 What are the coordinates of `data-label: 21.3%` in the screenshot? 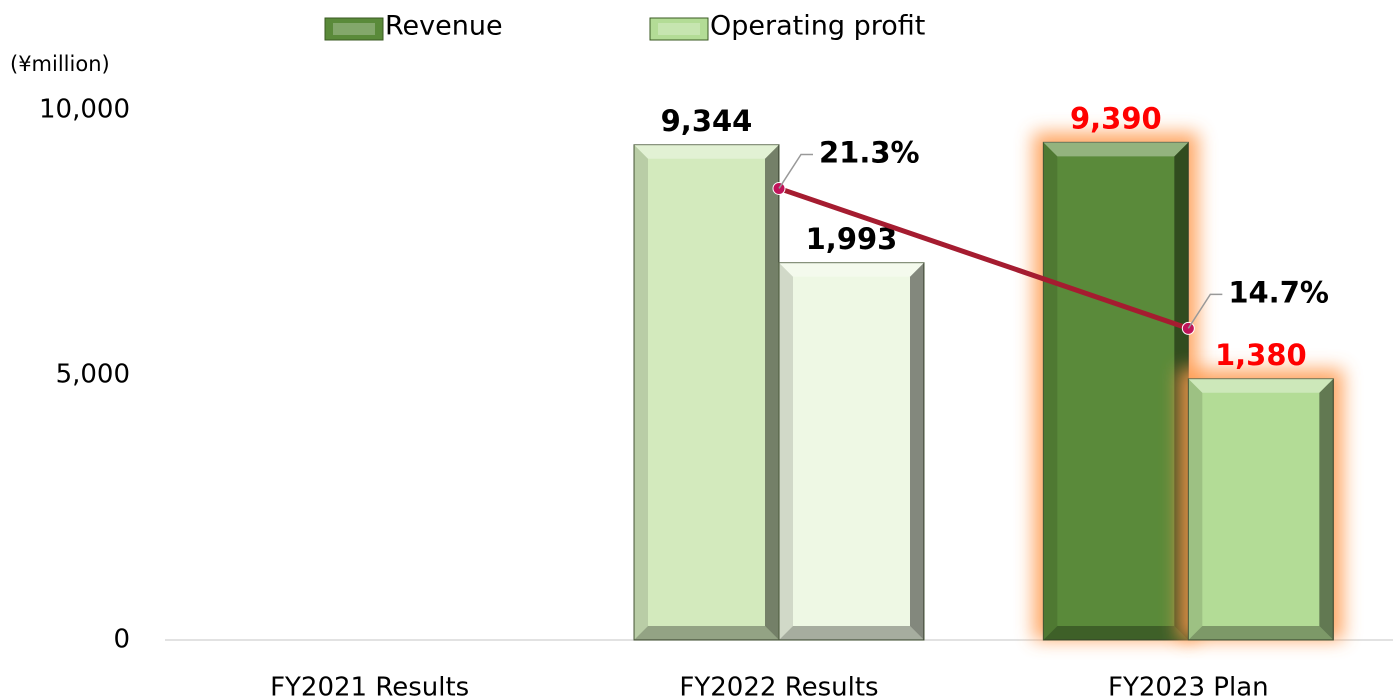 It's located at (869, 152).